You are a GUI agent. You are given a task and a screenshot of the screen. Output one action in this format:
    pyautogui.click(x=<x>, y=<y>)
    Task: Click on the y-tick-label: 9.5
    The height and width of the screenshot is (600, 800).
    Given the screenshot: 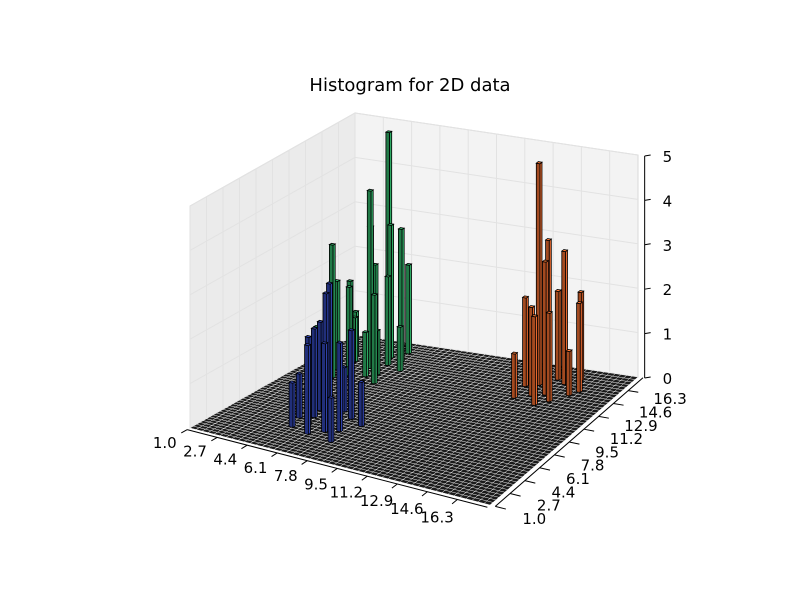 What is the action you would take?
    pyautogui.click(x=607, y=452)
    